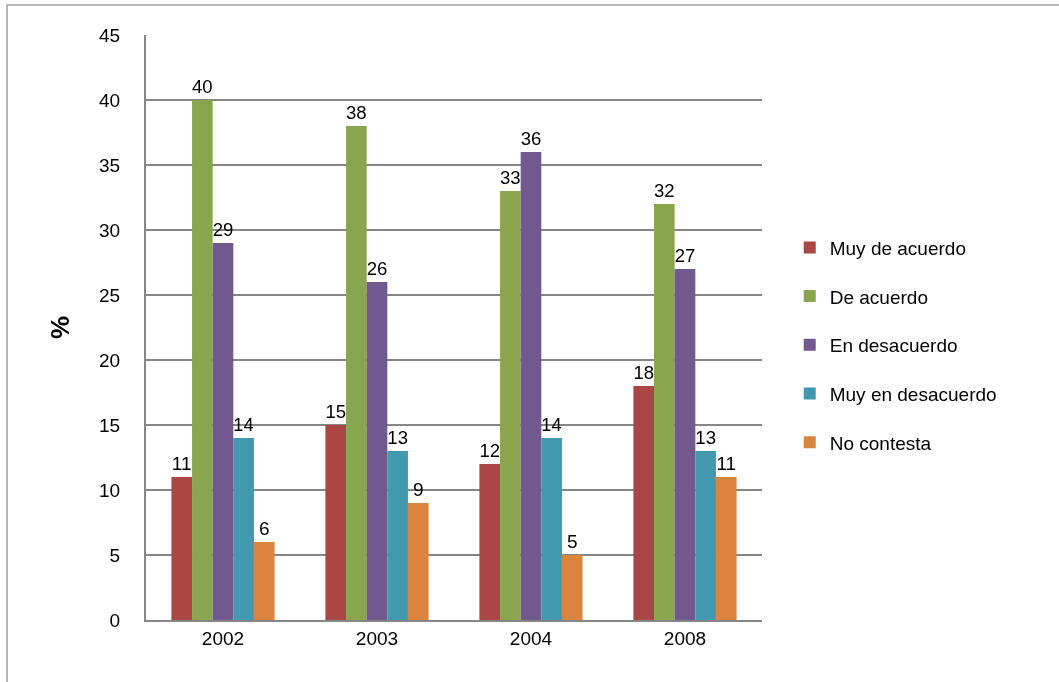 This screenshot has height=682, width=1059. Describe the element at coordinates (644, 373) in the screenshot. I see `data-label: 18` at that location.